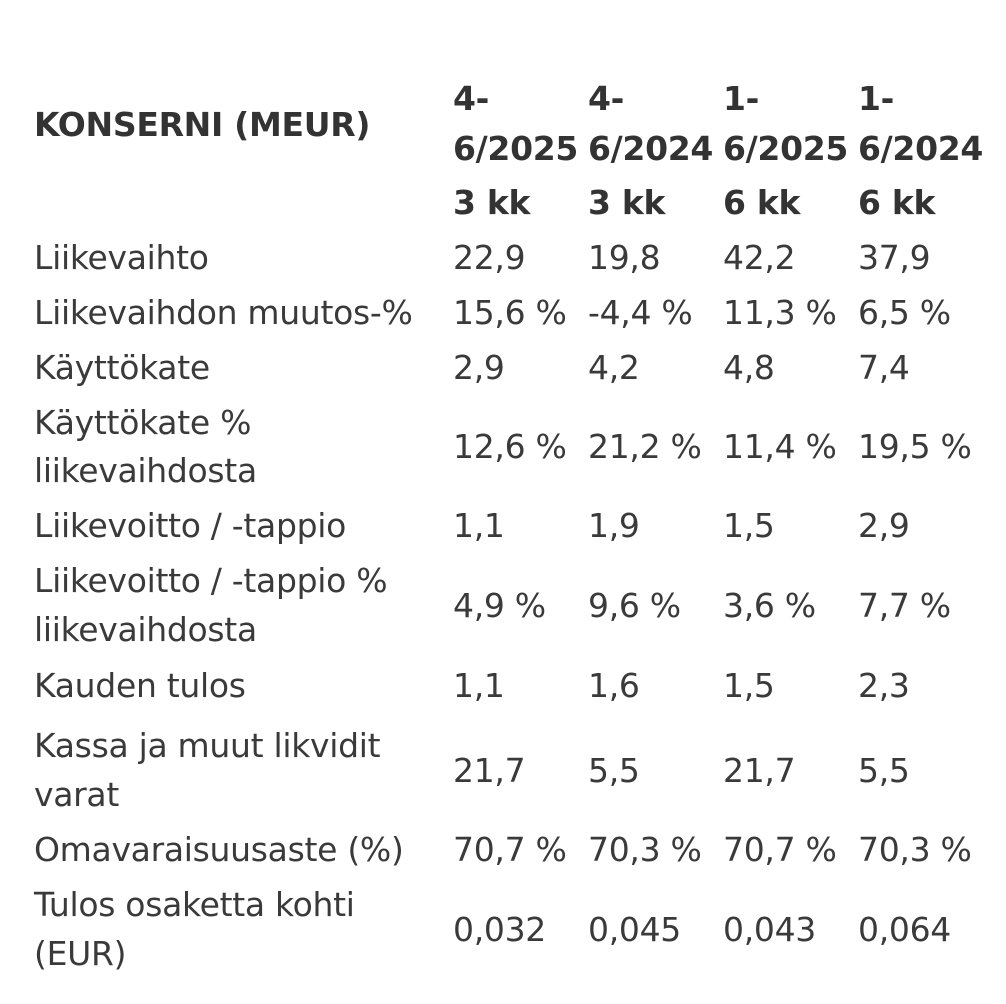 This screenshot has width=1006, height=1004. What do you see at coordinates (190, 525) in the screenshot?
I see `row-label-liikevoitto: Liikevoitto / -tappio` at bounding box center [190, 525].